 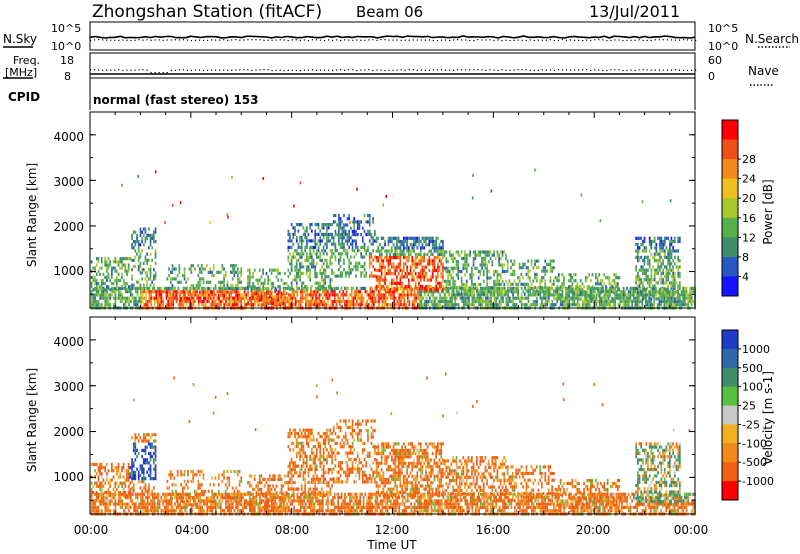 I want to click on colorbar-tick: -1000, so click(x=758, y=481).